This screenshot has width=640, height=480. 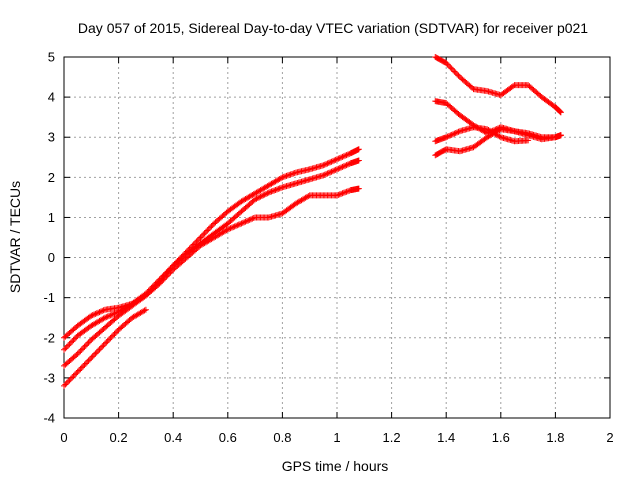 What do you see at coordinates (51, 137) in the screenshot?
I see `y-tick-label: 3` at bounding box center [51, 137].